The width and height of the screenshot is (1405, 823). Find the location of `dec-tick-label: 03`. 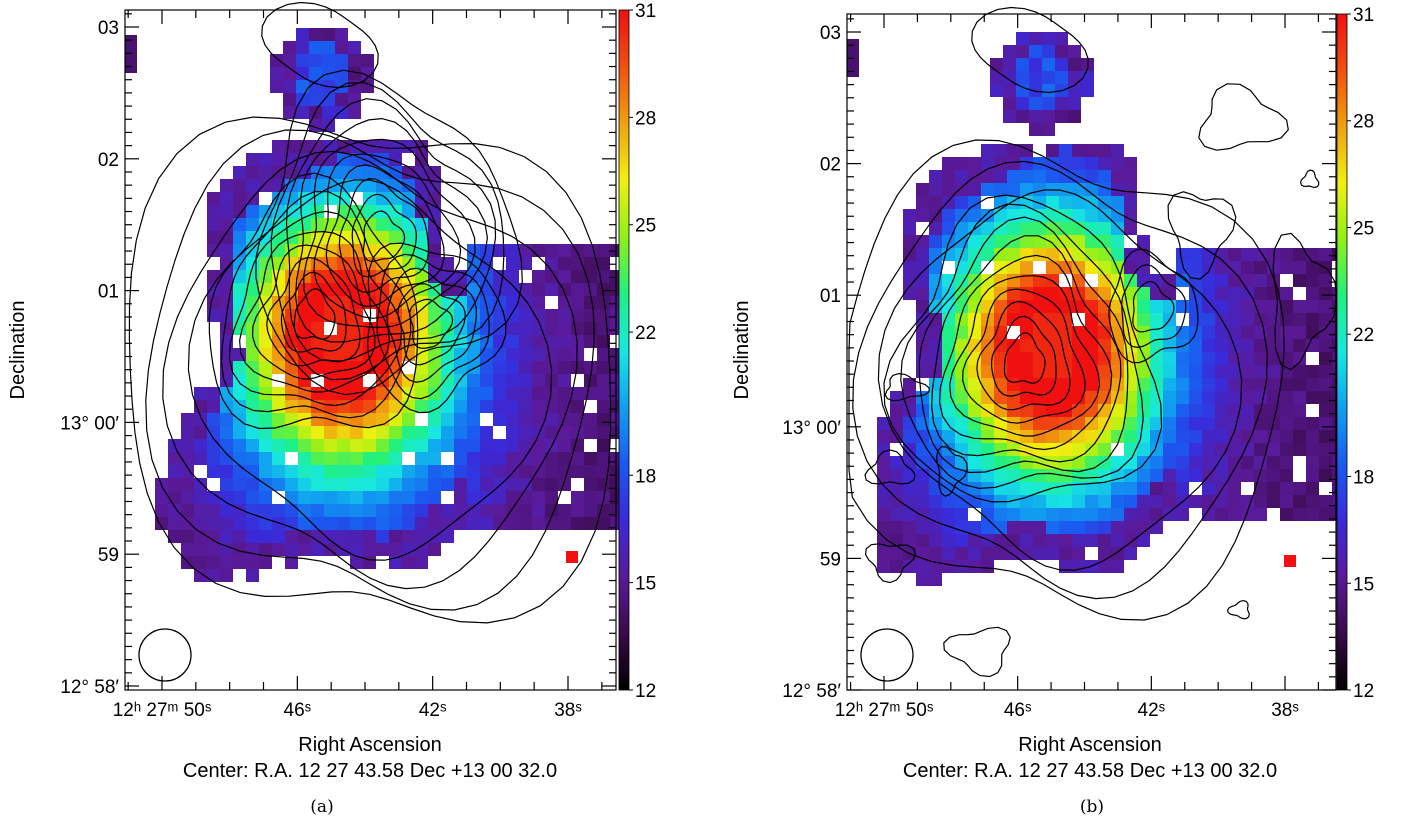

dec-tick-label: 03 is located at coordinates (830, 33).